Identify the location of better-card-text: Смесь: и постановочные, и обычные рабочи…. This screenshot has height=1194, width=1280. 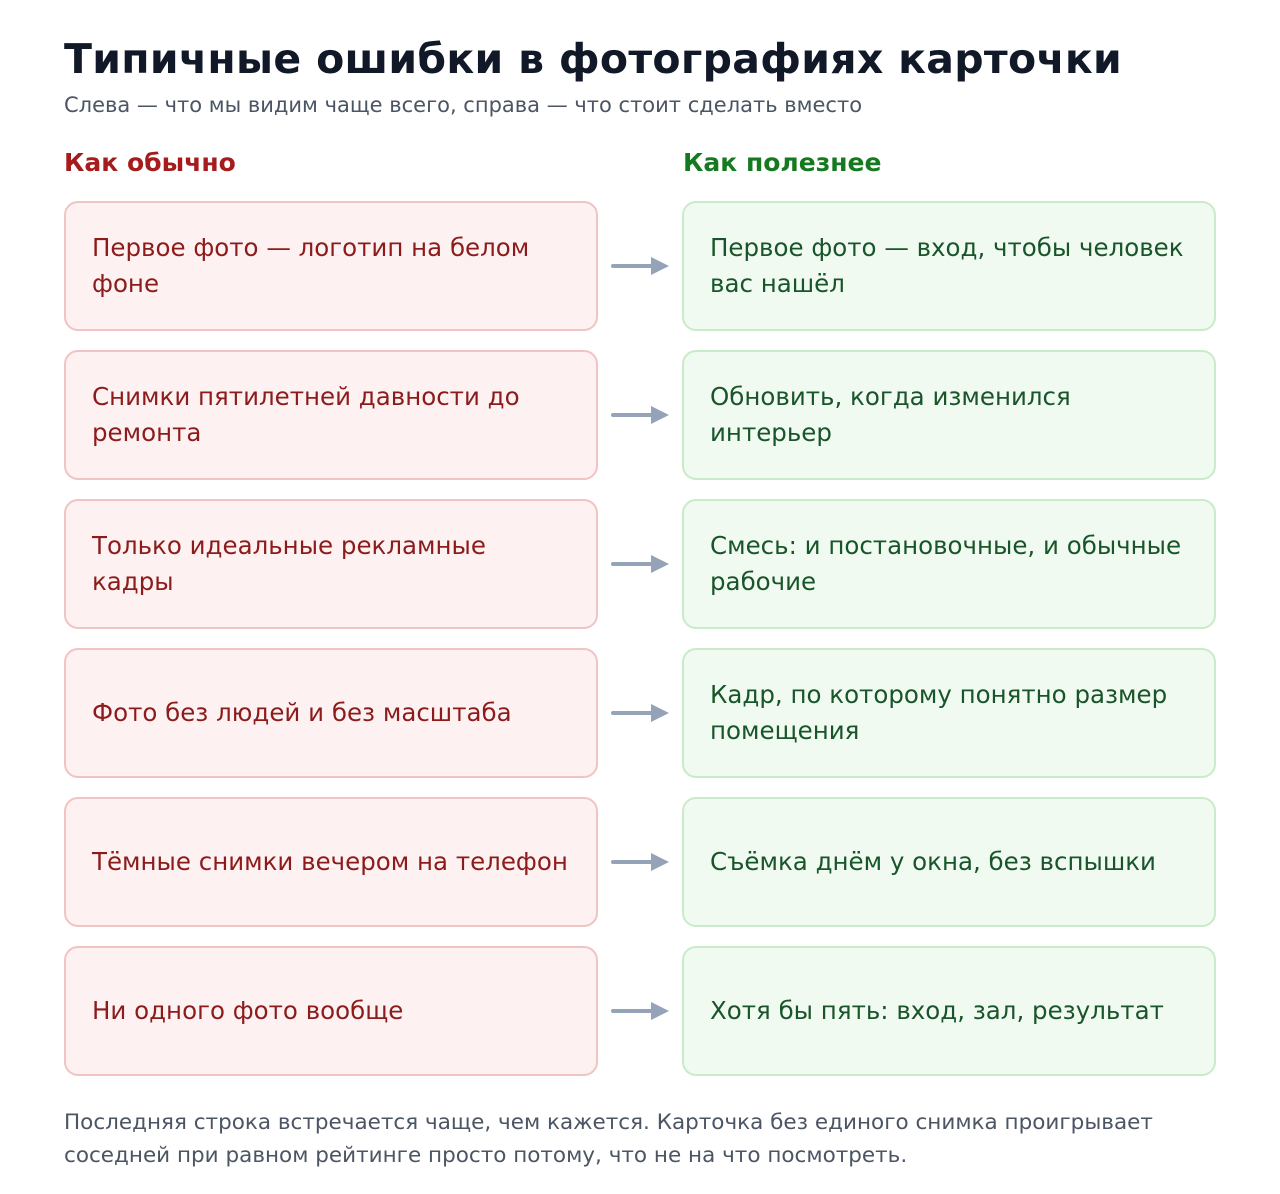
(946, 563).